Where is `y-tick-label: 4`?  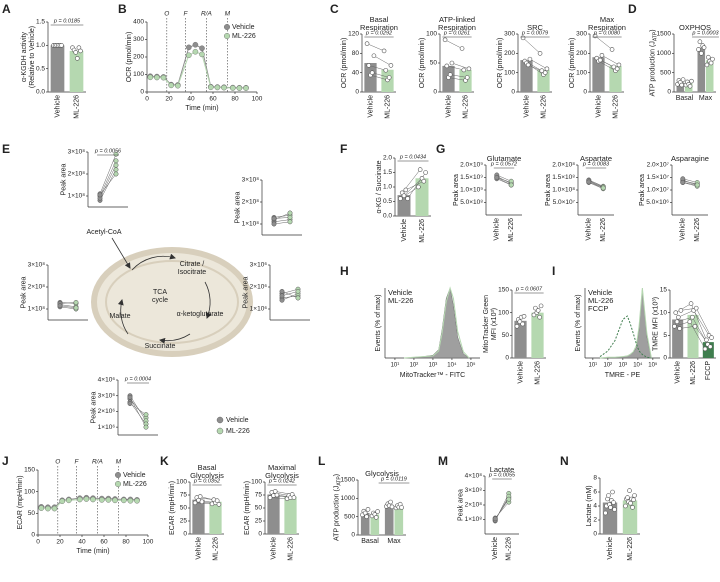
y-tick-label: 4 is located at coordinates (595, 506).